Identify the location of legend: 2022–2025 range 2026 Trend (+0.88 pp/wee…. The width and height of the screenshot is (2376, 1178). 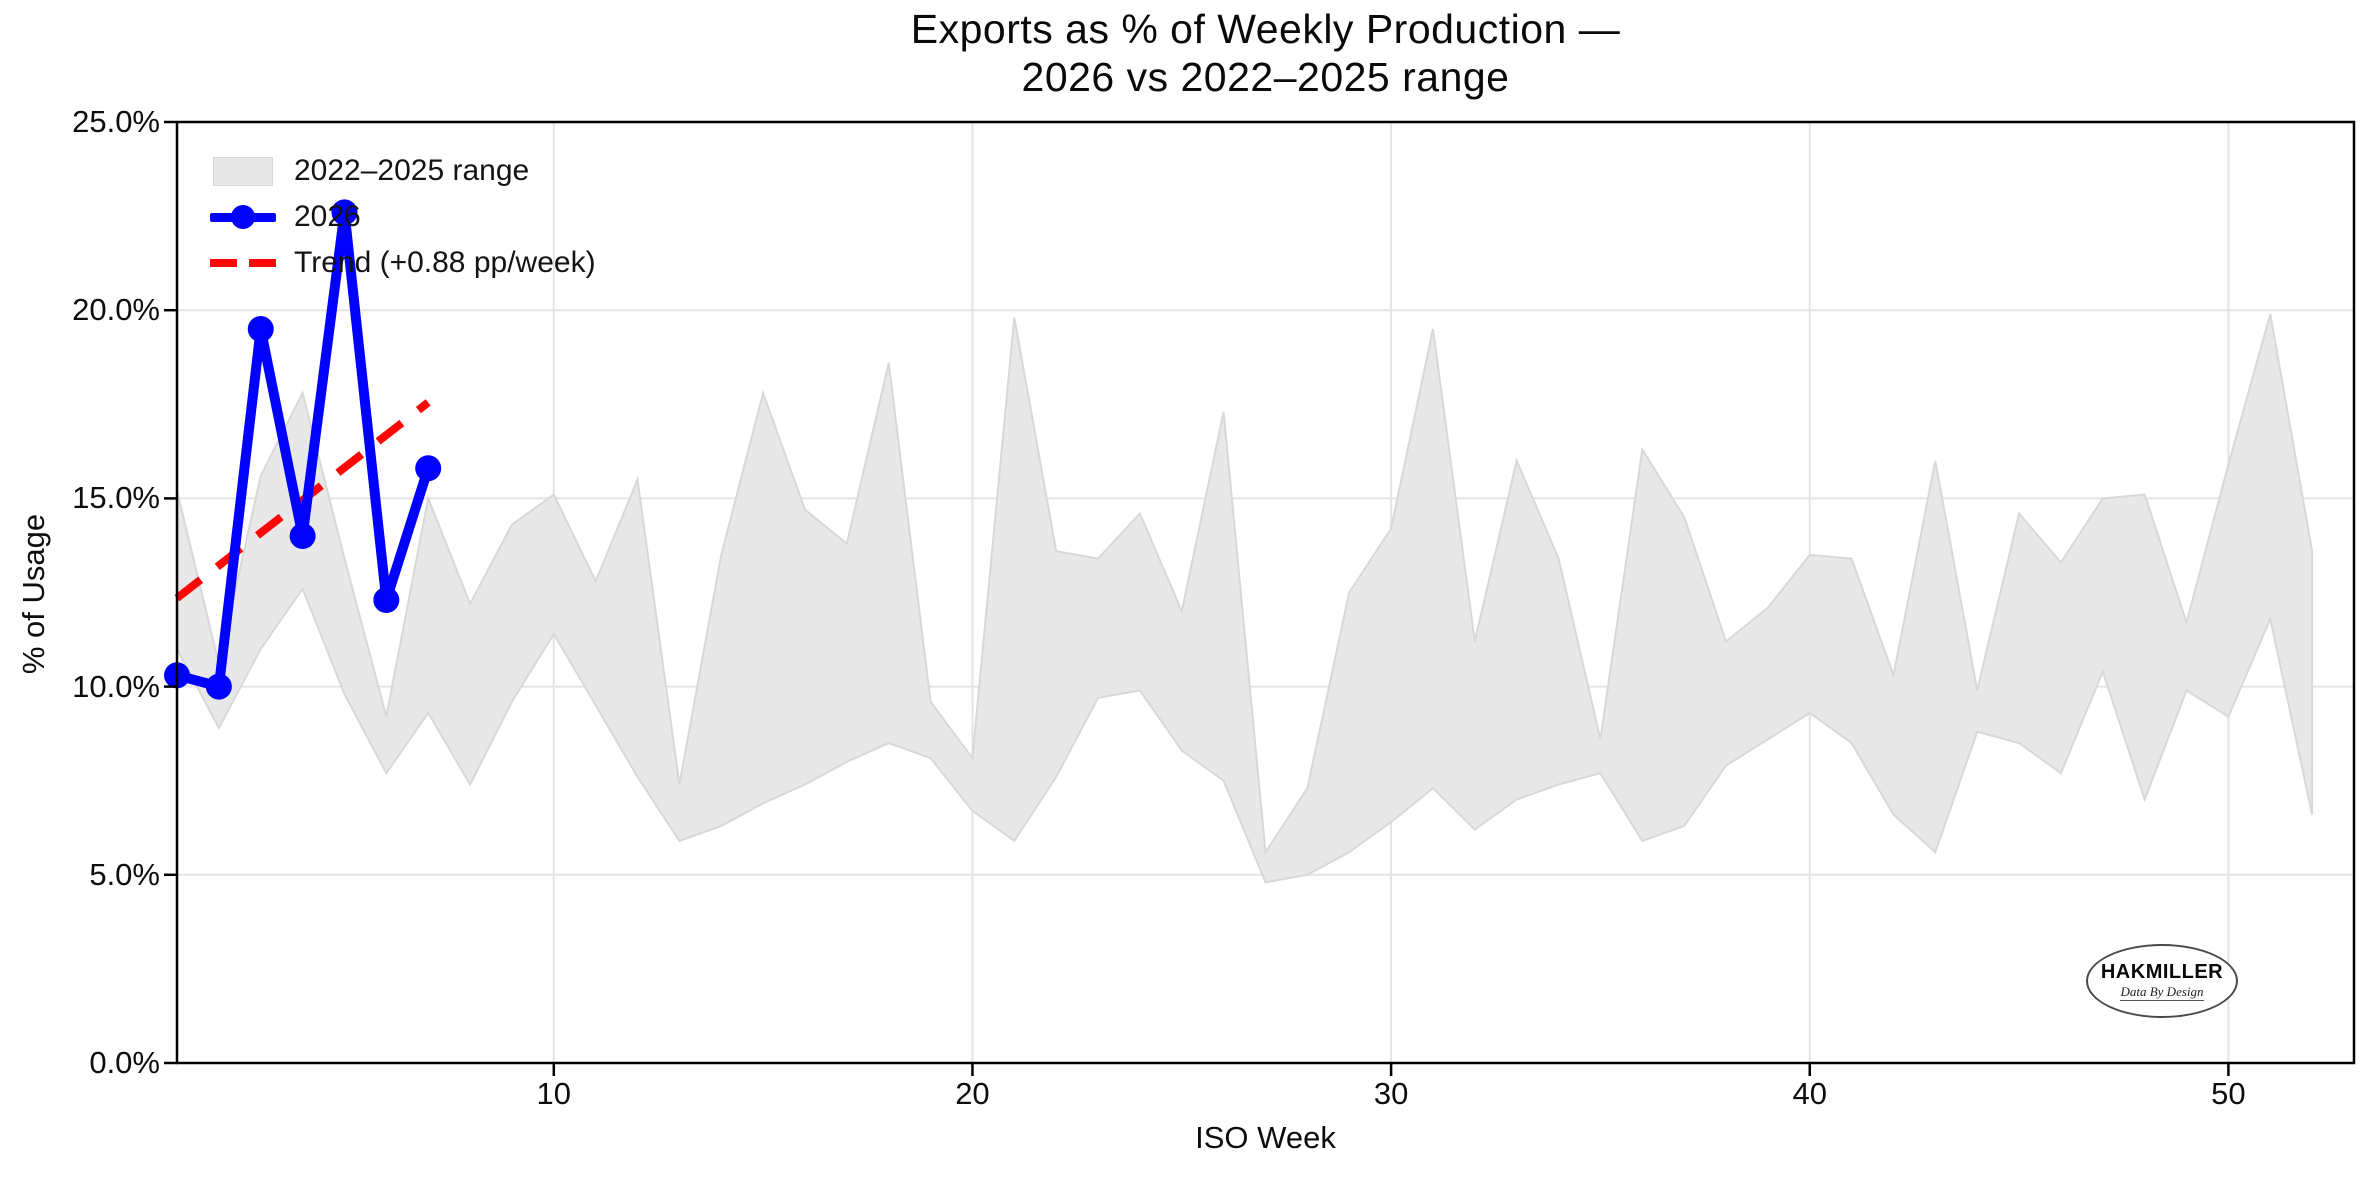
(403, 217).